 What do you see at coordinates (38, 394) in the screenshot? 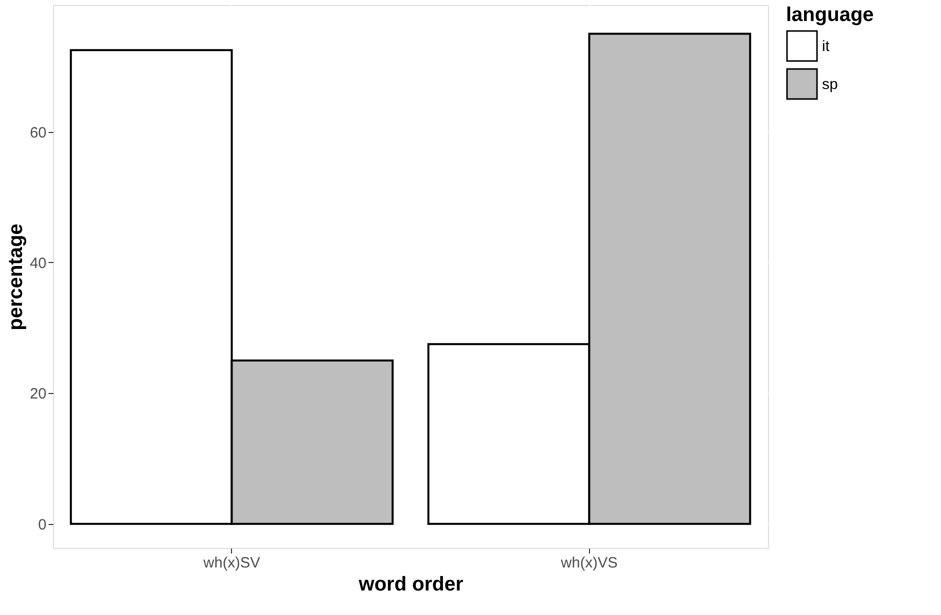
I see `y-tick-label: 20` at bounding box center [38, 394].